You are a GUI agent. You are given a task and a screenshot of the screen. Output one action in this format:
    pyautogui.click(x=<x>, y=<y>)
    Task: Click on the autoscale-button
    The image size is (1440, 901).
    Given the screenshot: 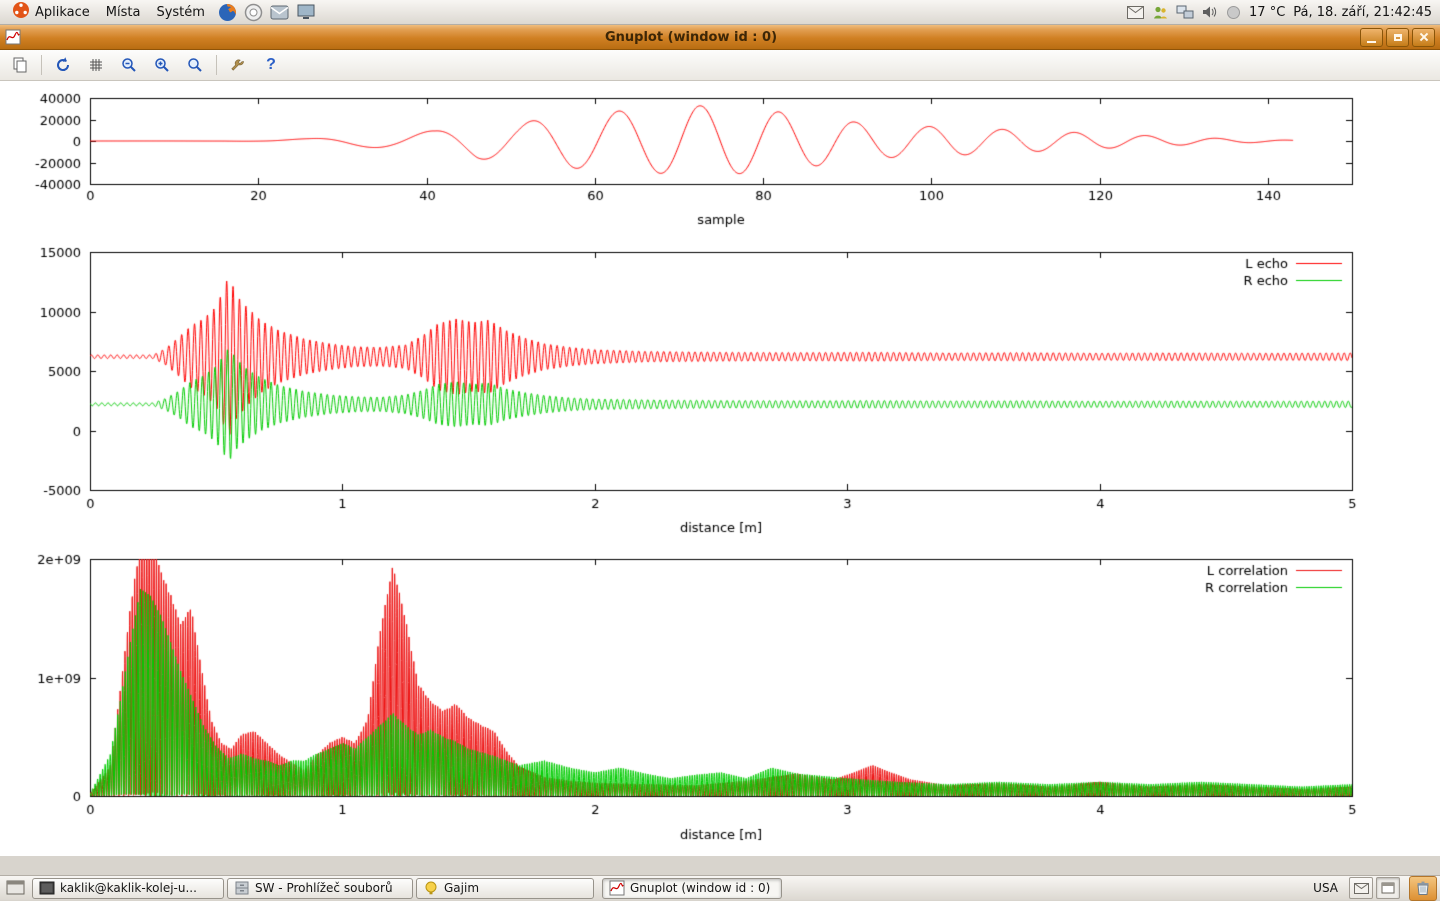 What is the action you would take?
    pyautogui.click(x=195, y=65)
    